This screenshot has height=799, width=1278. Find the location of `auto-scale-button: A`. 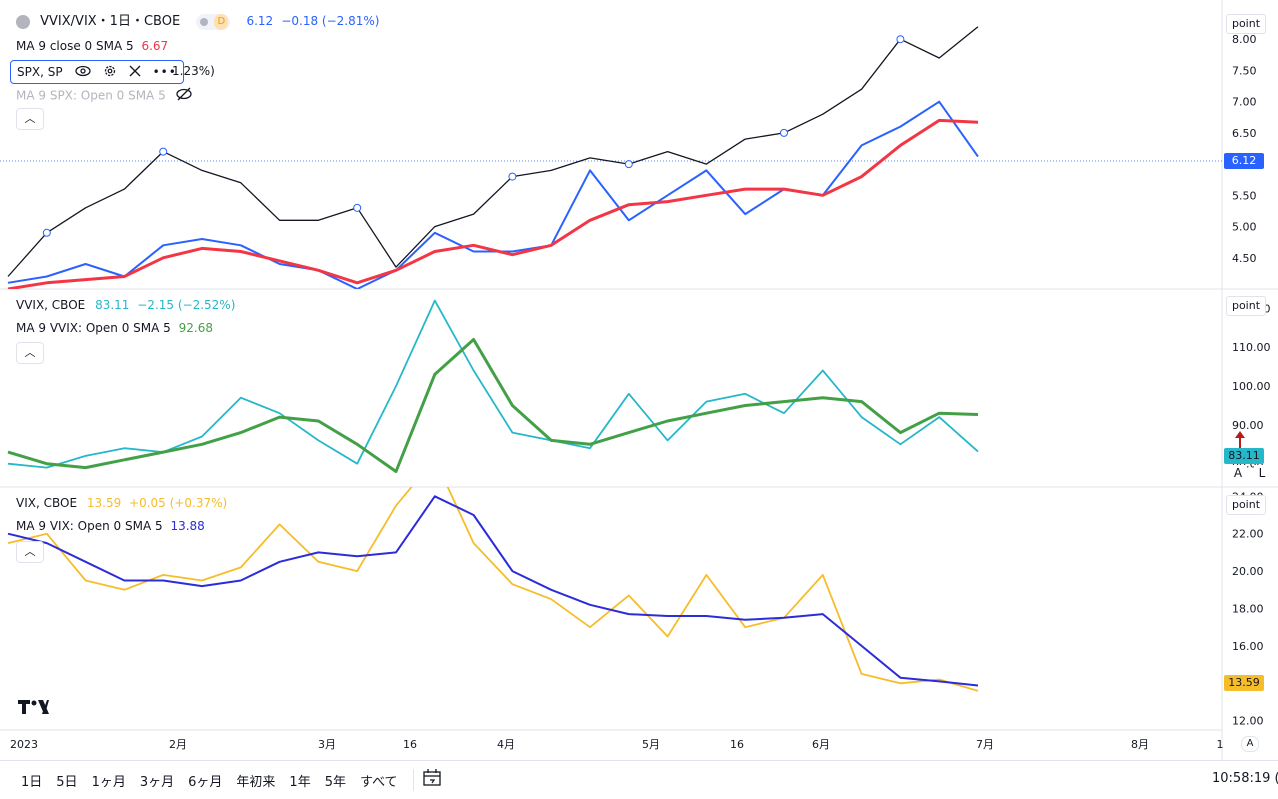

auto-scale-button: A is located at coordinates (1238, 473).